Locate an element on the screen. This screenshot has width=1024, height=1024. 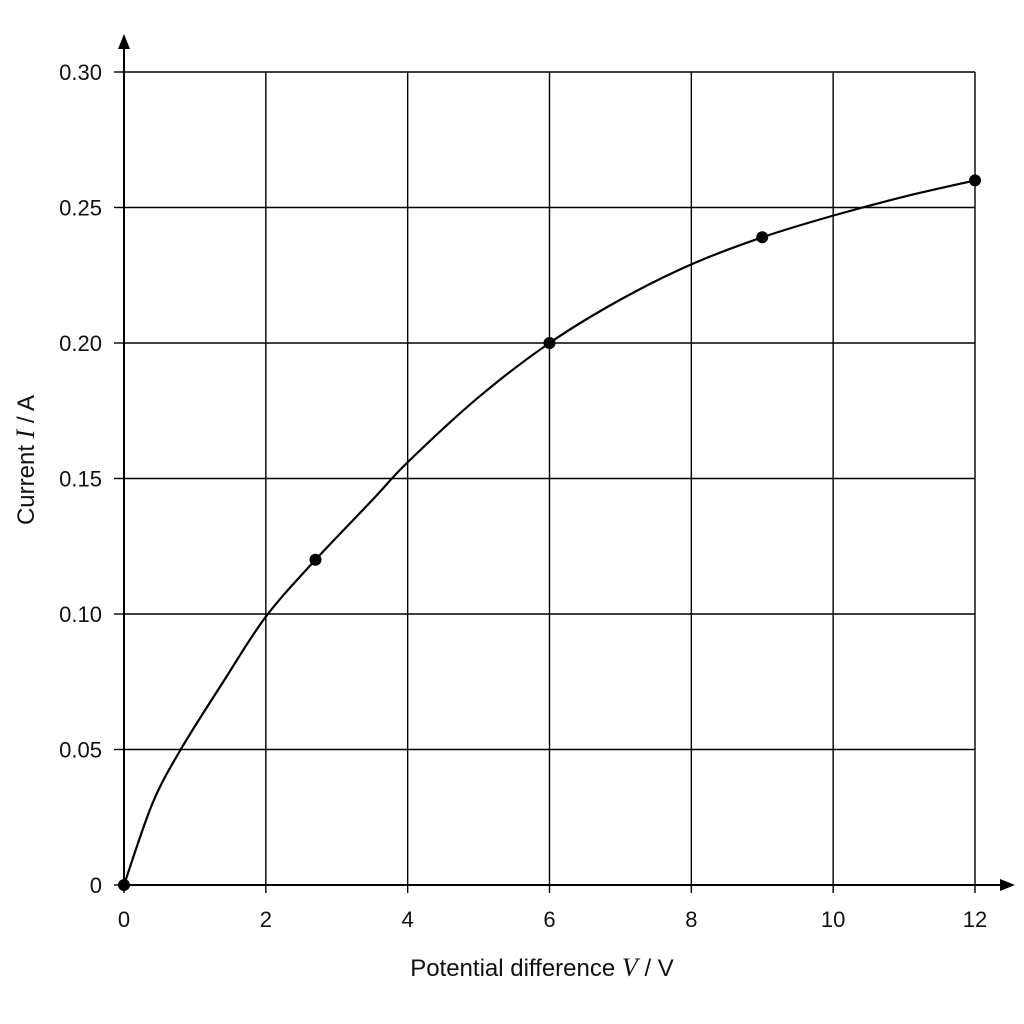
x-axis-title-symbol: V is located at coordinates (631, 967).